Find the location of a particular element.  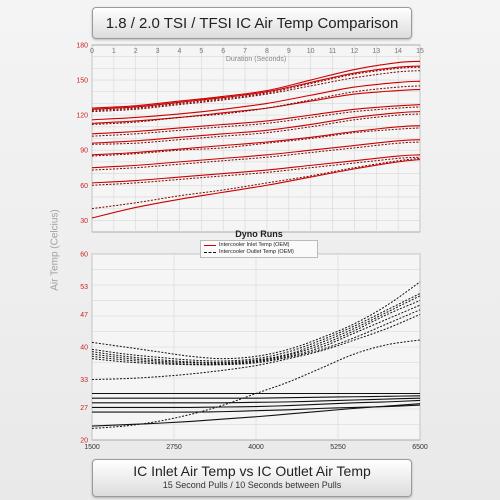

outlet-y-tick-3: 40 is located at coordinates (84, 348).